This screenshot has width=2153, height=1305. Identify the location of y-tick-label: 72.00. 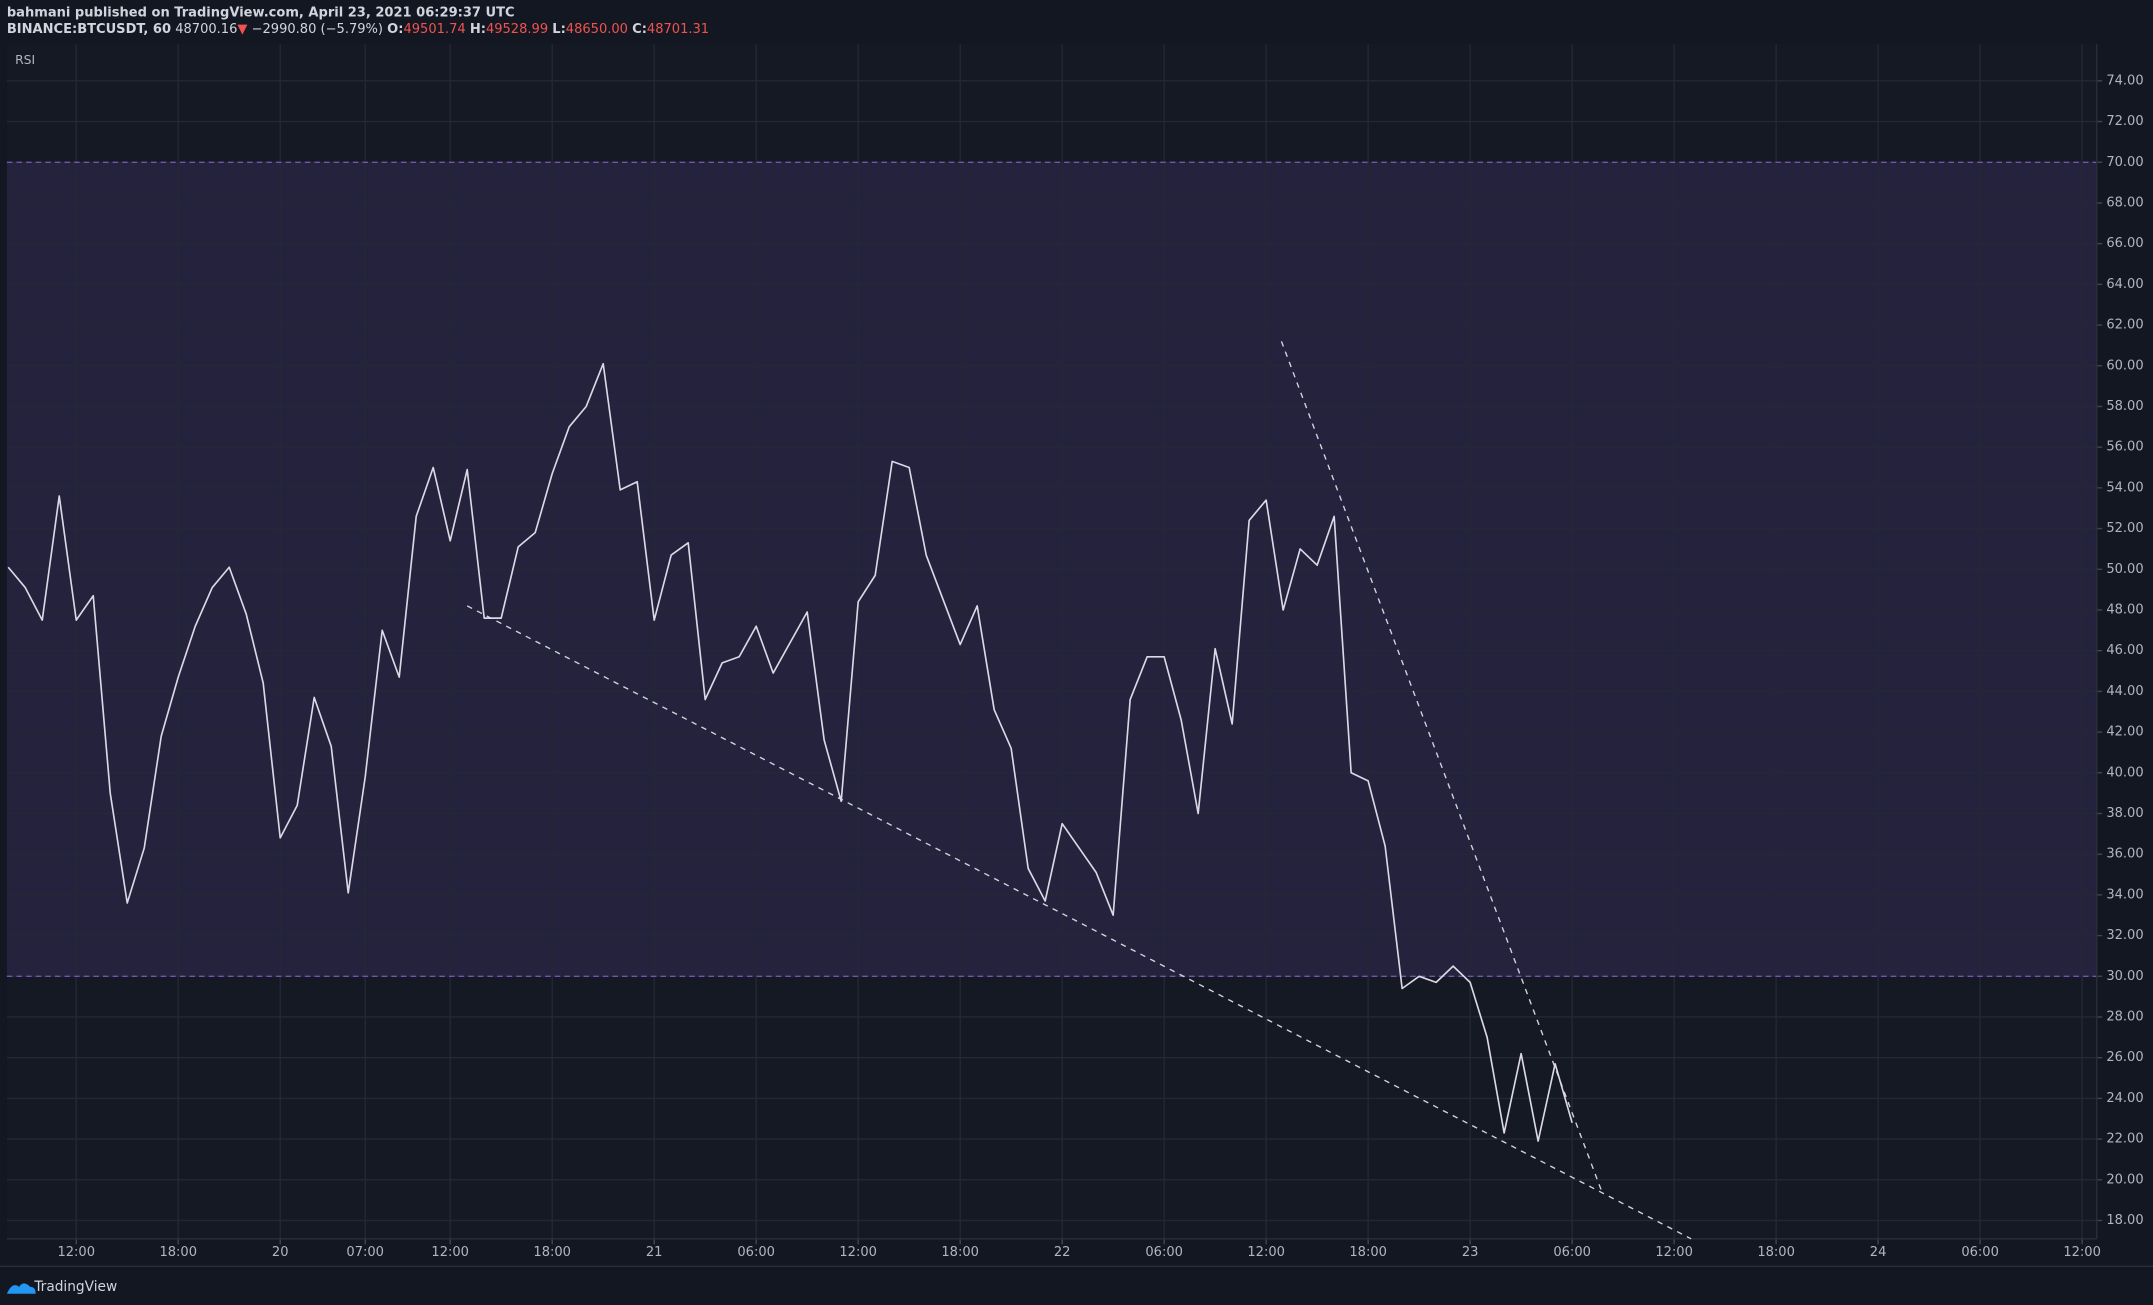
(2124, 121).